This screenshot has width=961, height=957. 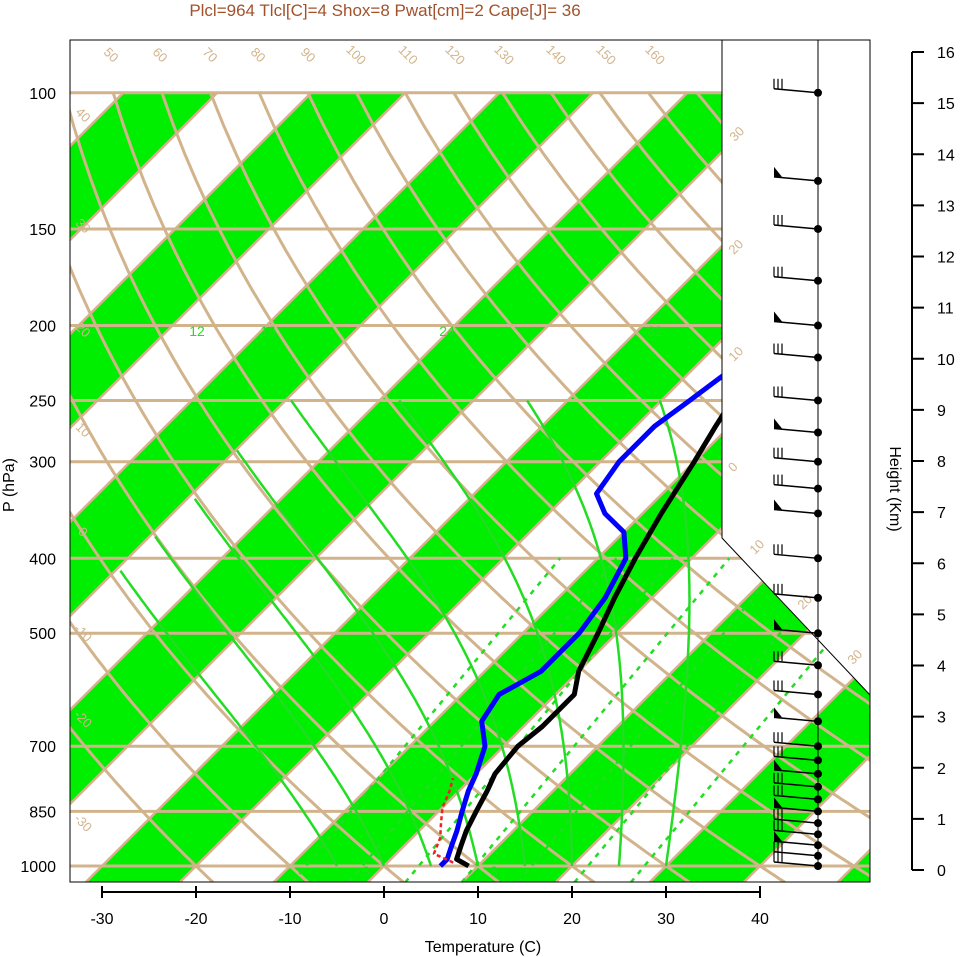 I want to click on mixing-ratio-label: 16, so click(x=268, y=331).